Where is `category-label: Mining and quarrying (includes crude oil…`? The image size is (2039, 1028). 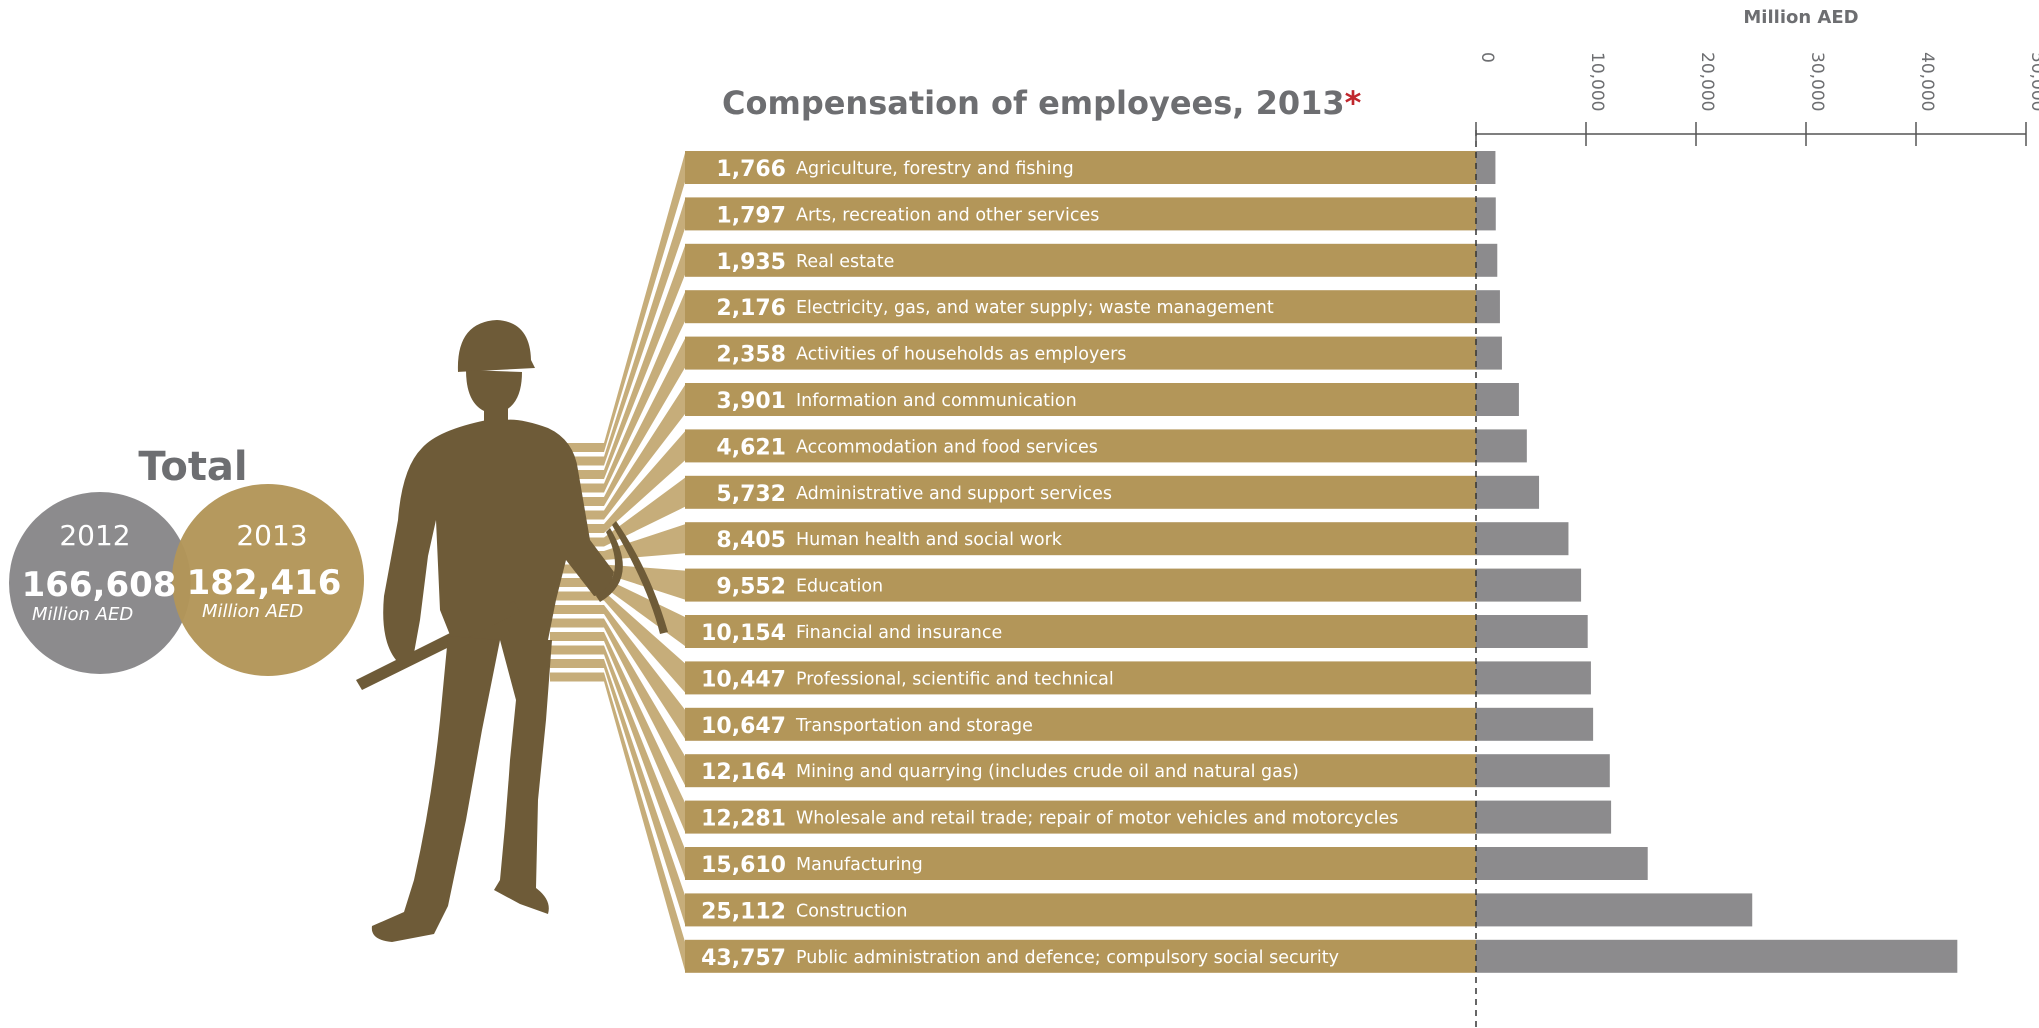
category-label: Mining and quarrying (includes crude oil… is located at coordinates (1047, 772).